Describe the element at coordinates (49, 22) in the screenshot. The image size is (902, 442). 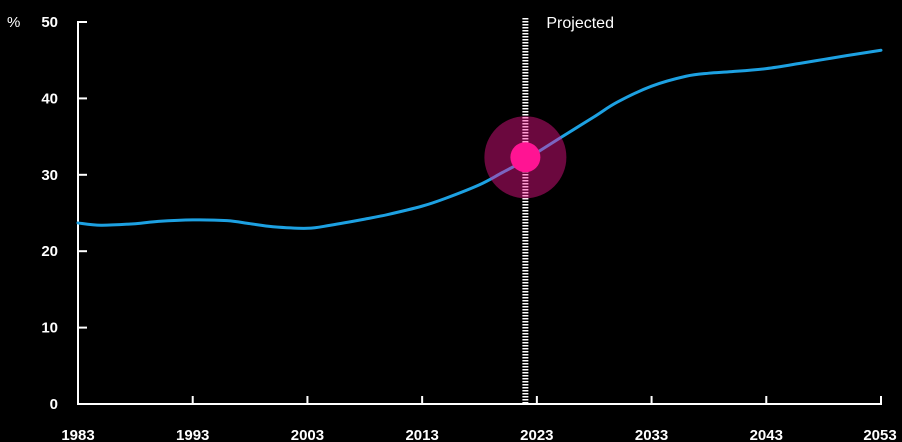
I see `y-tick-label: 50` at that location.